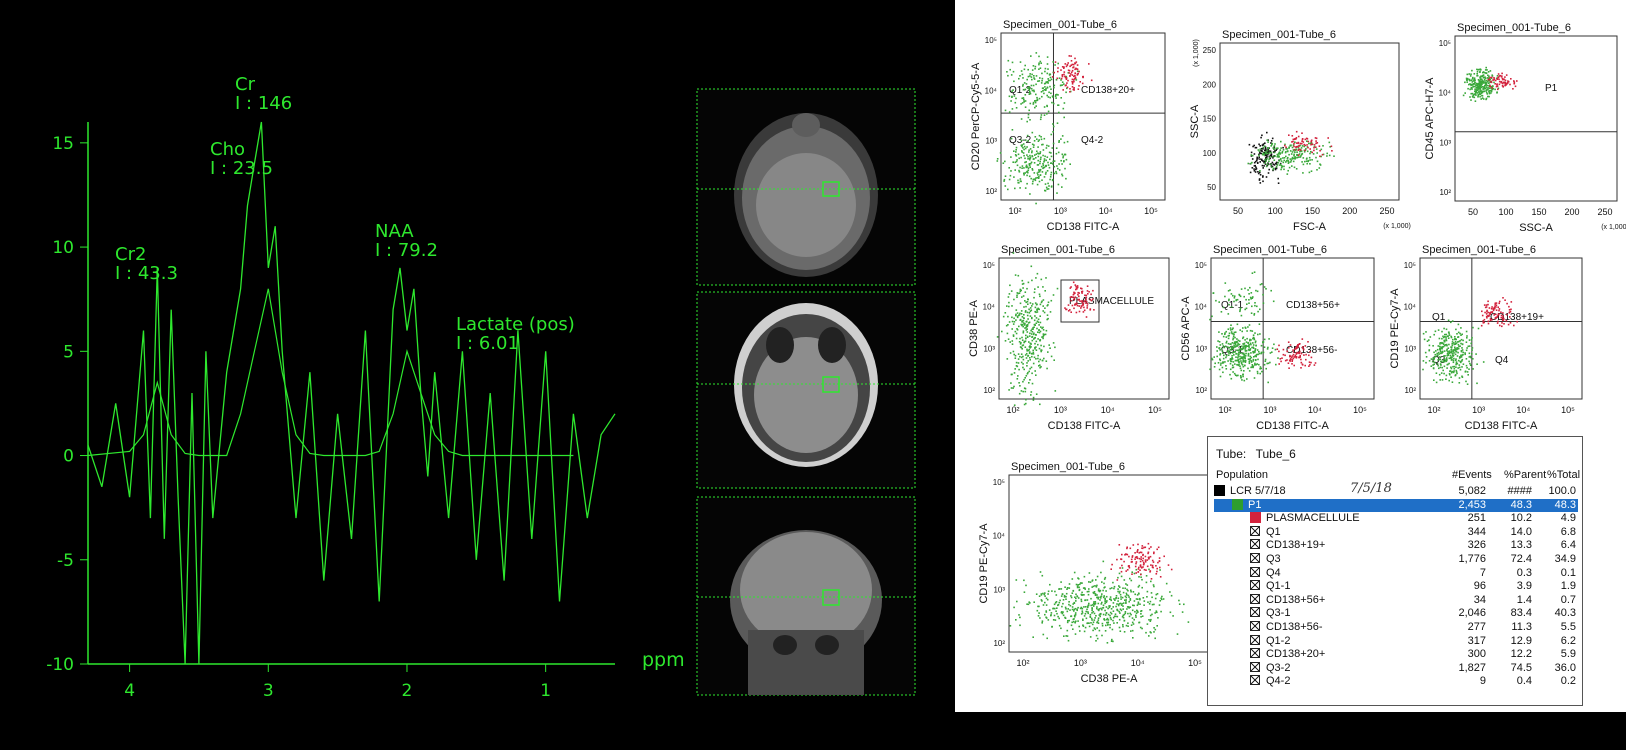 This screenshot has height=750, width=1626. I want to click on table-row: Q1-1 96 3.9 1.9, so click(1396, 586).